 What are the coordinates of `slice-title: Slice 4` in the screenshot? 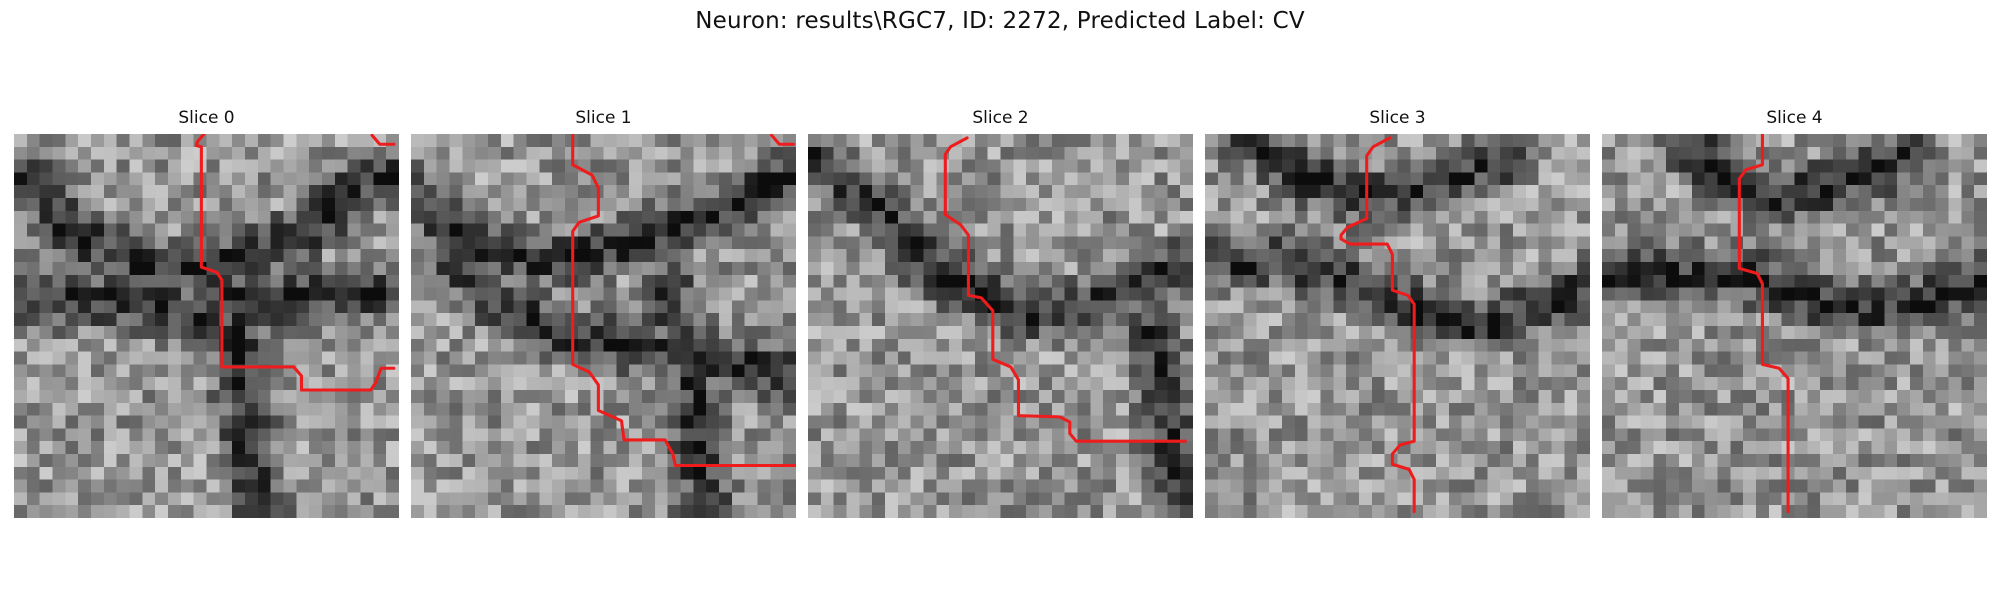 It's located at (1794, 118).